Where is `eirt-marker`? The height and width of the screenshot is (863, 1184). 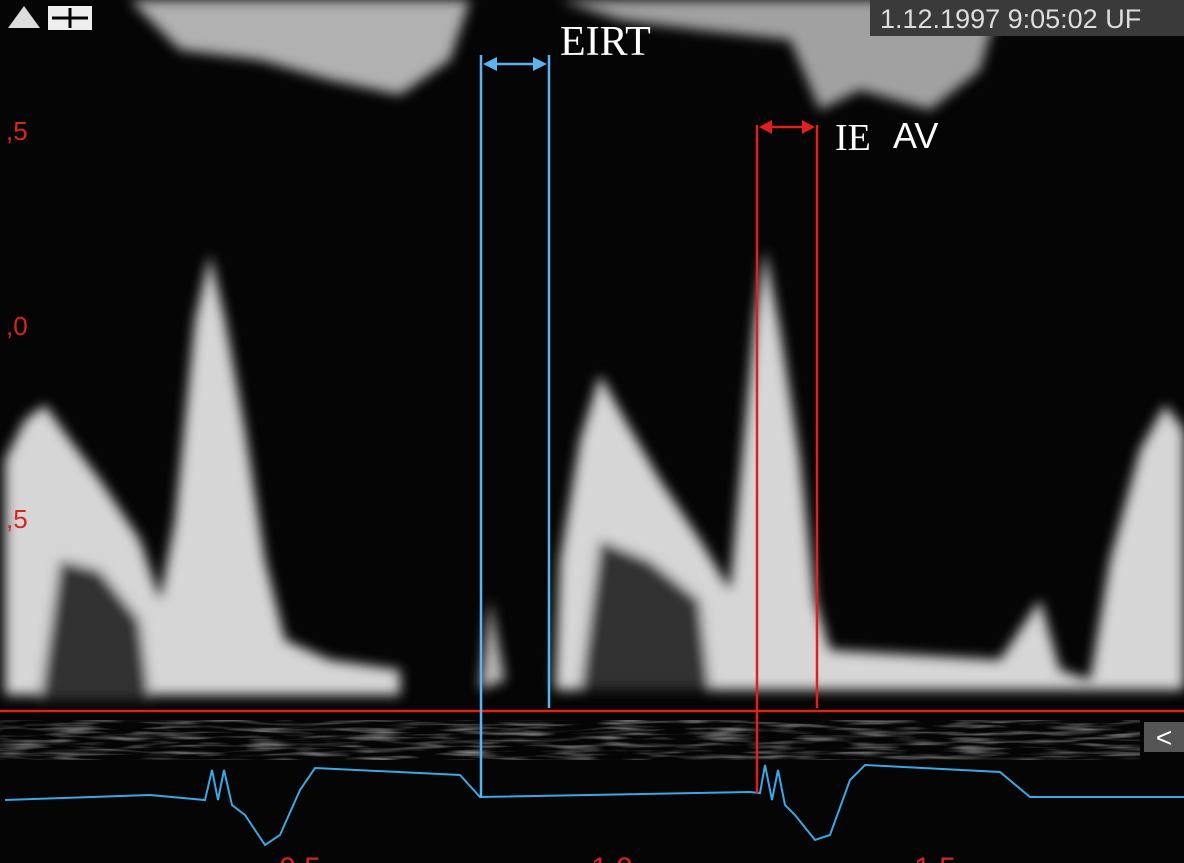 eirt-marker is located at coordinates (515, 426).